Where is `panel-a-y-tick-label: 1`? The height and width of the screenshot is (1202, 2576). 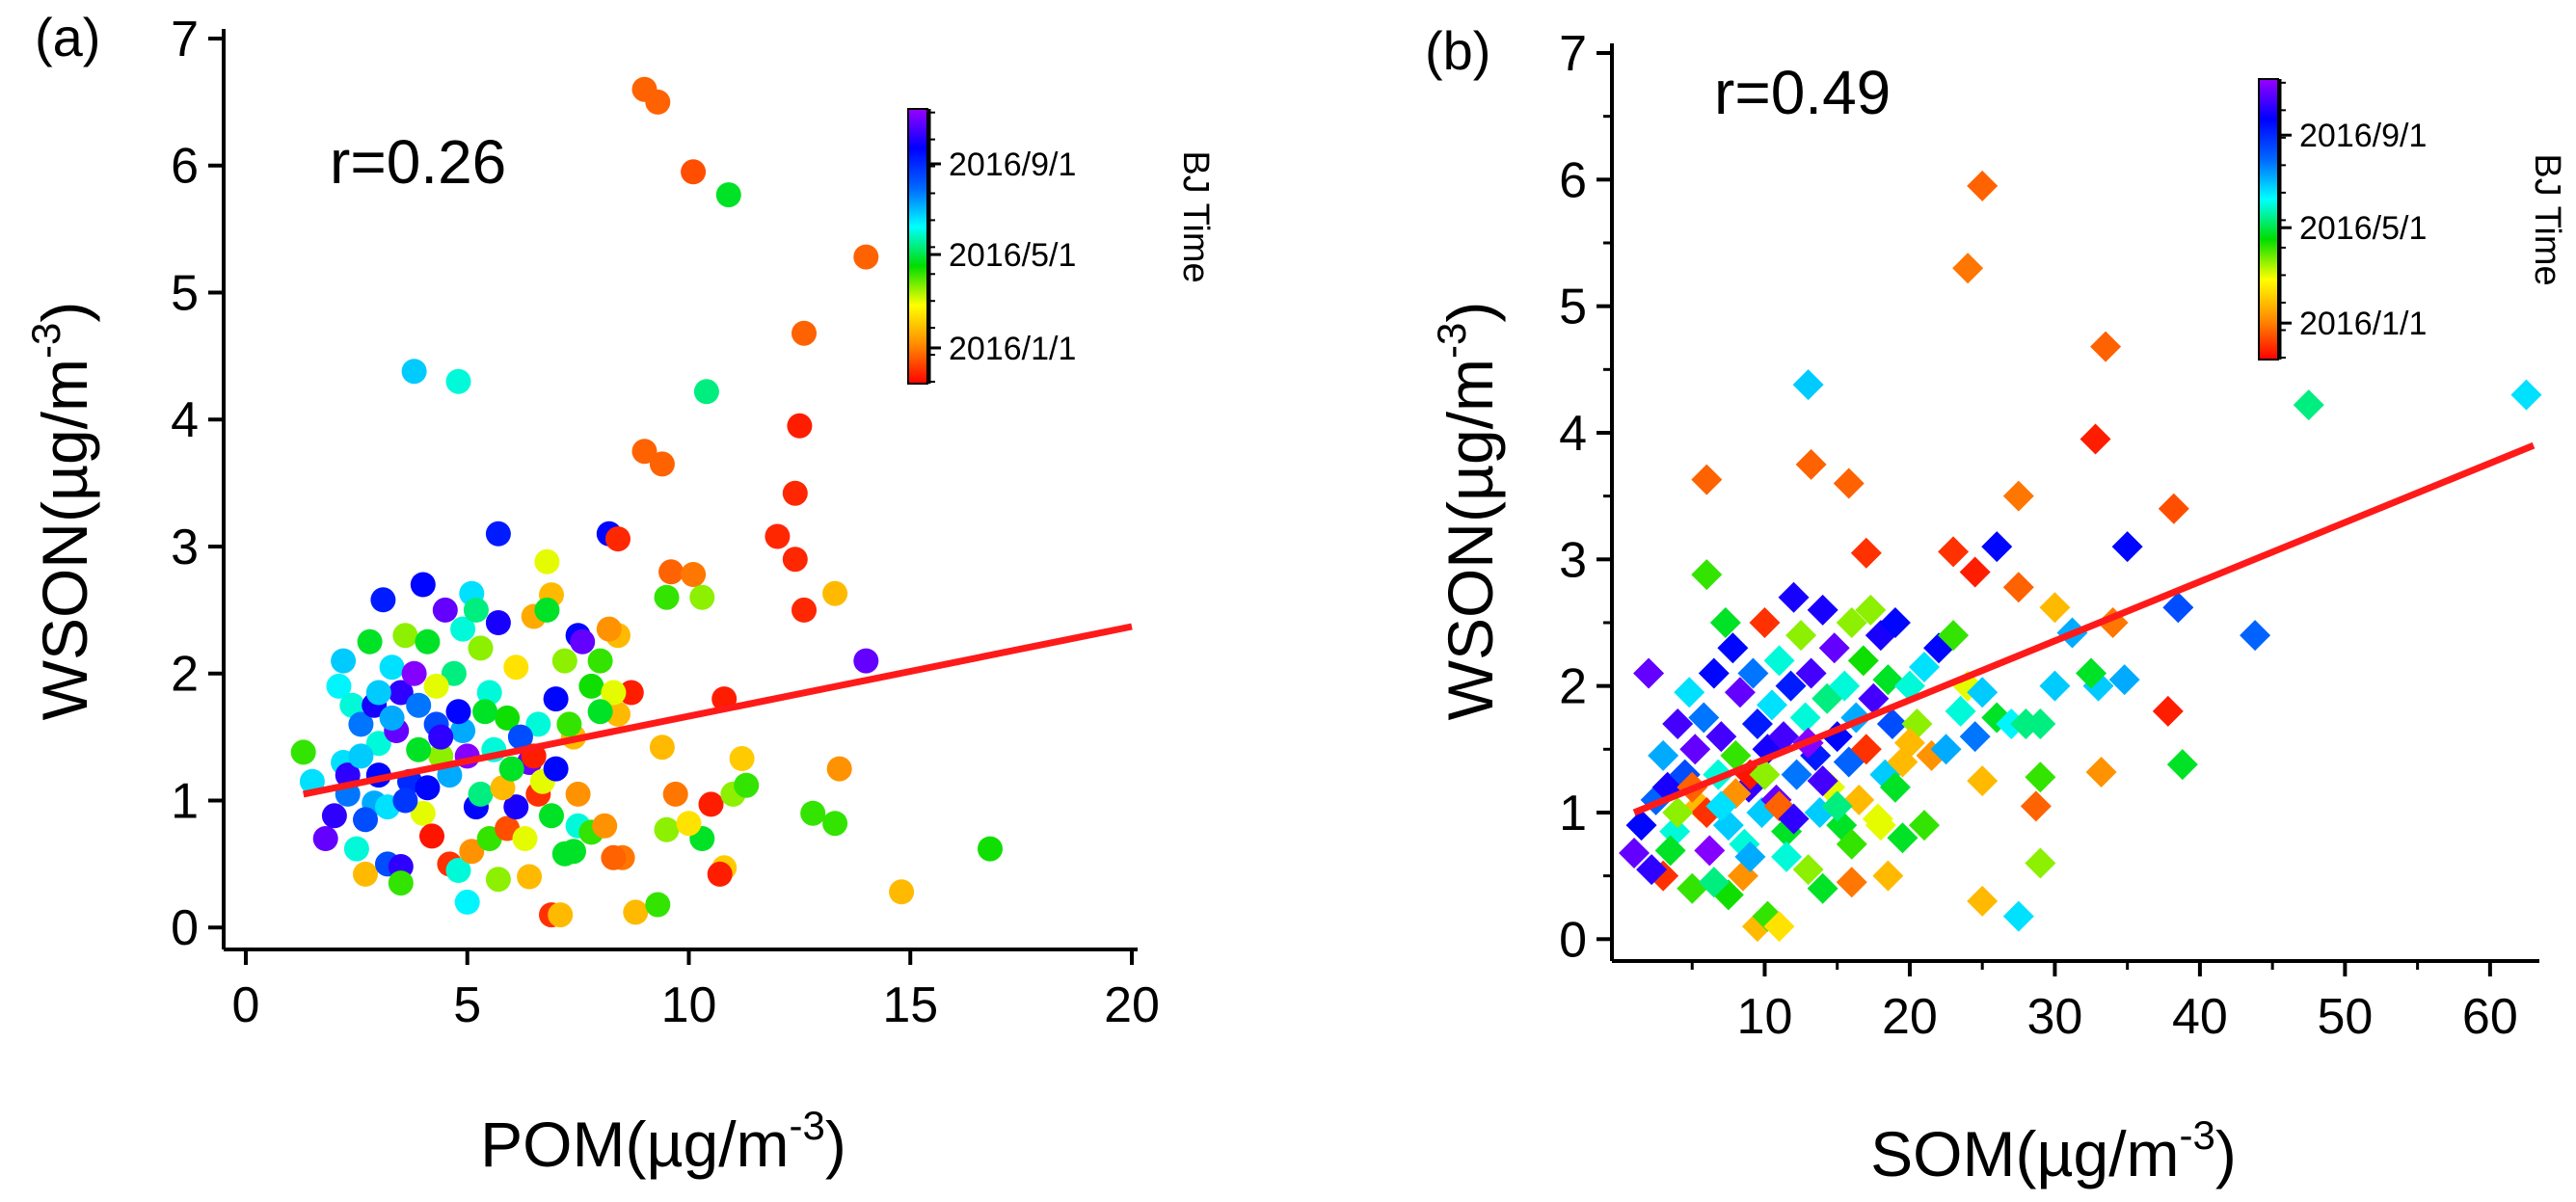
panel-a-y-tick-label: 1 is located at coordinates (185, 801).